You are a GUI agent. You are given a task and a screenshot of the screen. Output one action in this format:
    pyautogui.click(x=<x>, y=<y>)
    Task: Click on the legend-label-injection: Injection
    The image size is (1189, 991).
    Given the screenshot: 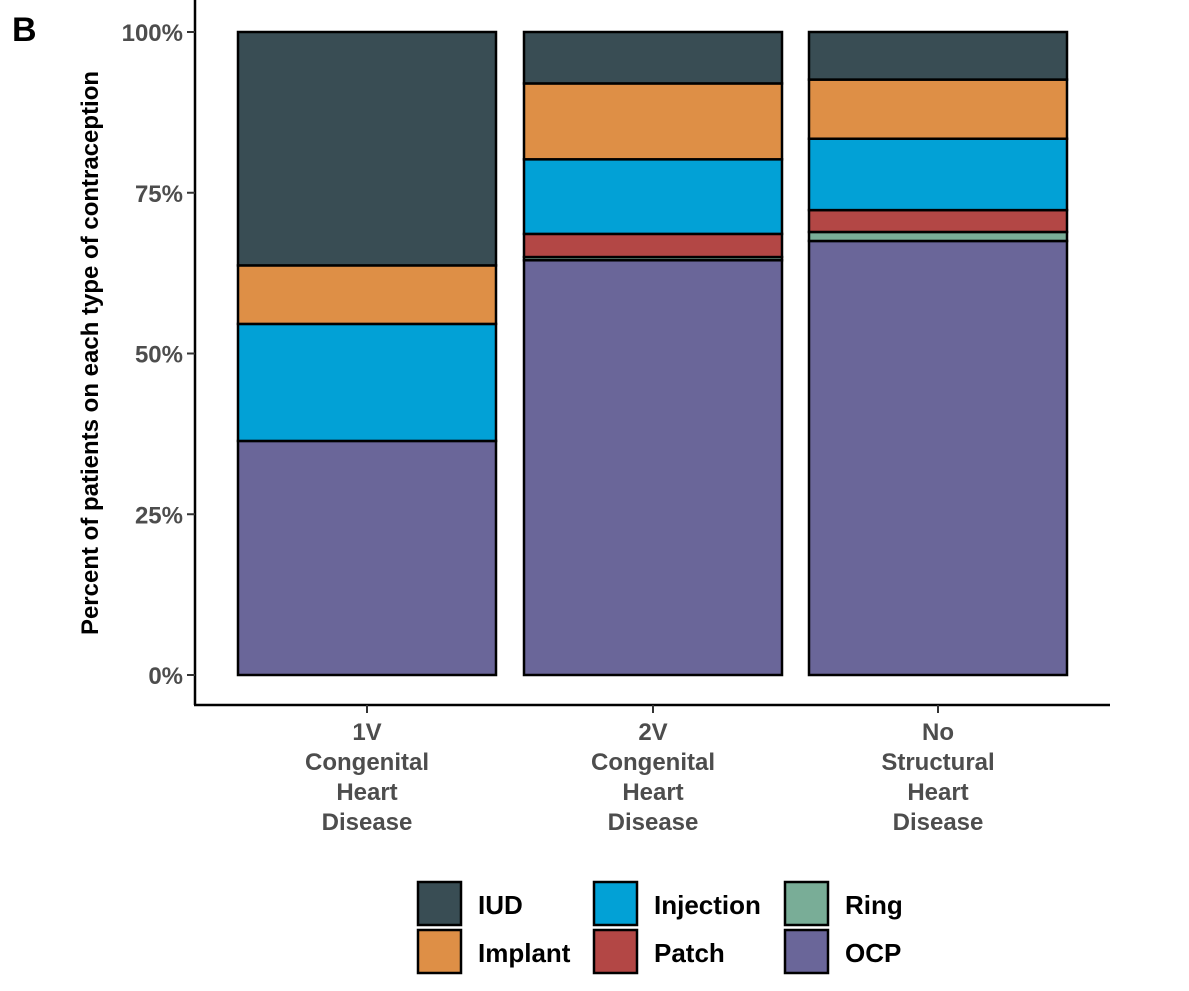 What is the action you would take?
    pyautogui.click(x=707, y=905)
    